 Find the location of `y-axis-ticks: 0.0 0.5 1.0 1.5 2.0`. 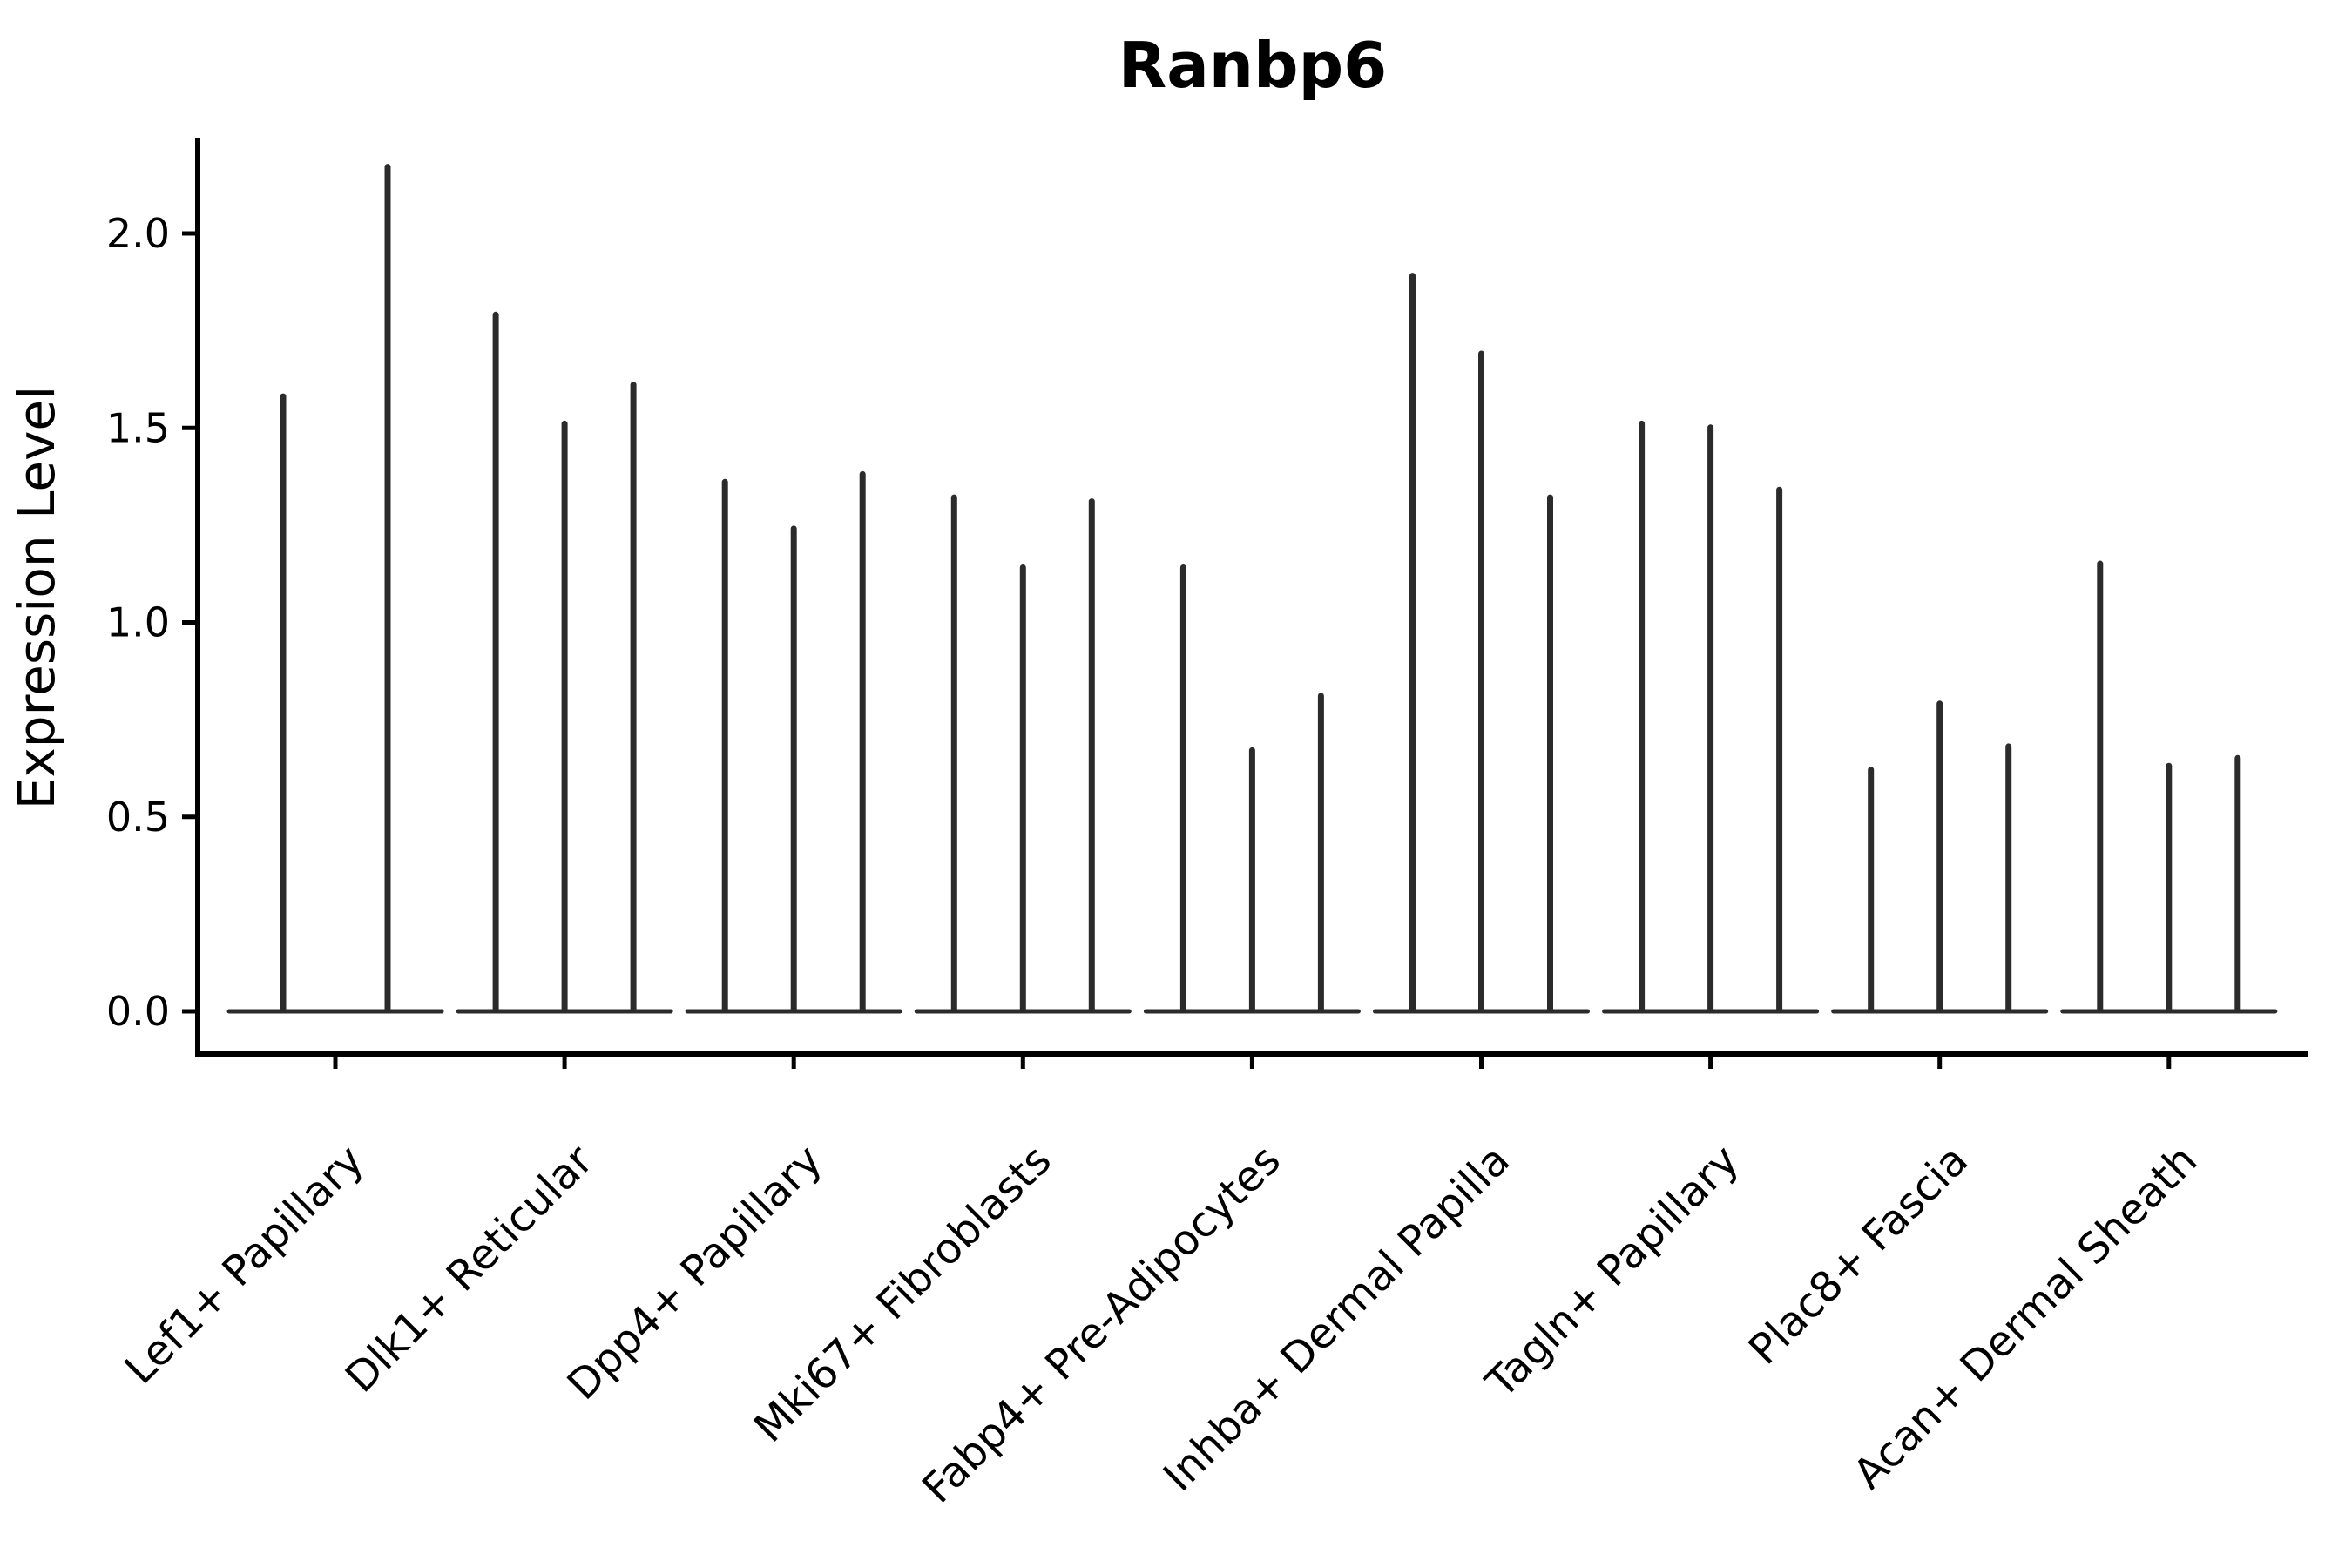

y-axis-ticks: 0.0 0.5 1.0 1.5 2.0 is located at coordinates (152, 623).